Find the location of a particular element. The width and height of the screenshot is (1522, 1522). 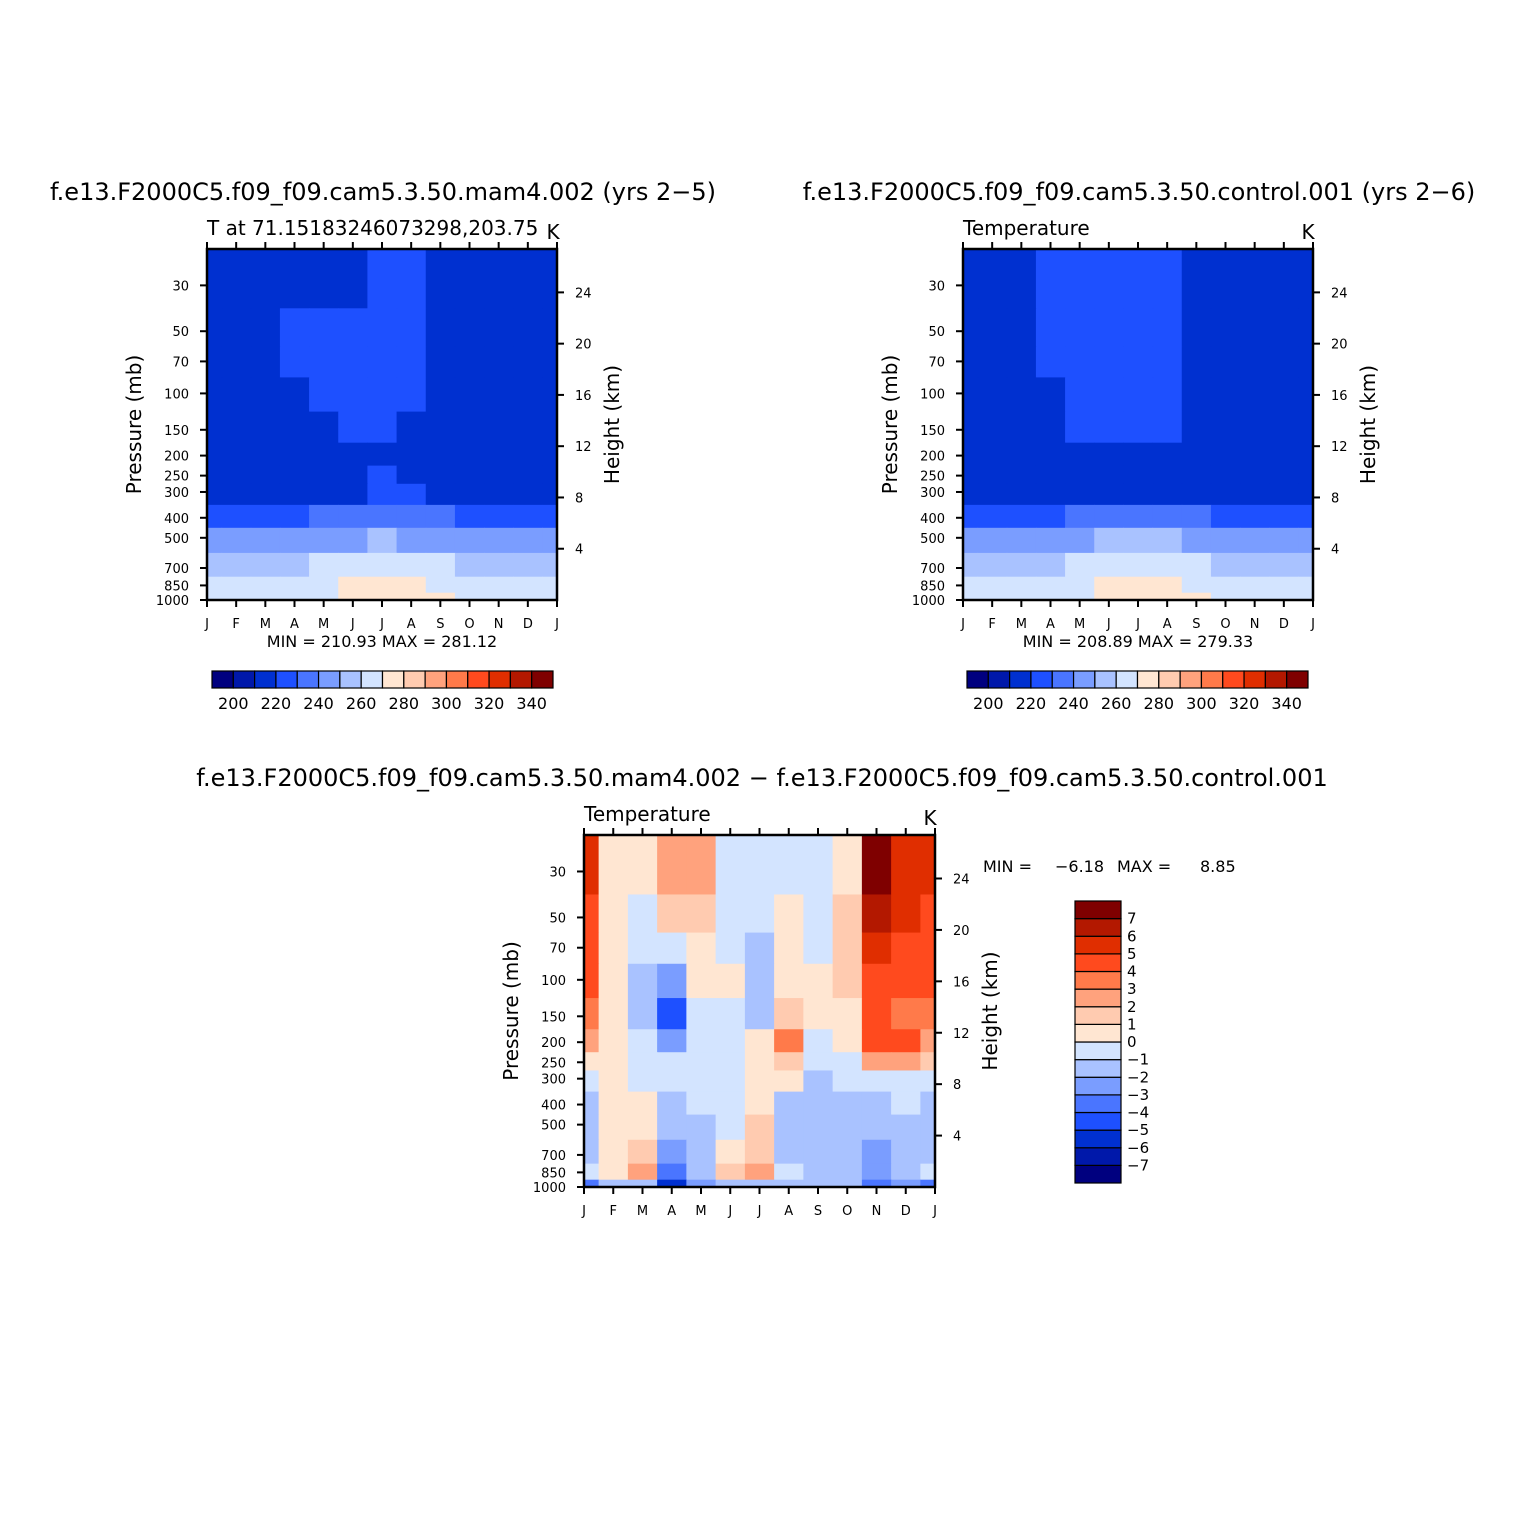

colorbar-label: 340 is located at coordinates (531, 703).